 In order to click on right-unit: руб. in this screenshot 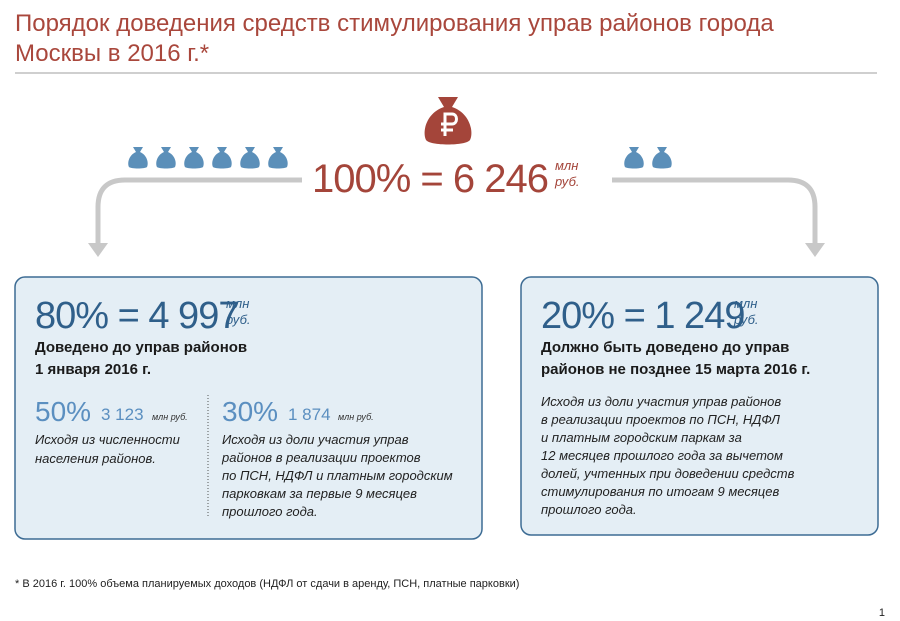, I will do `click(746, 319)`.